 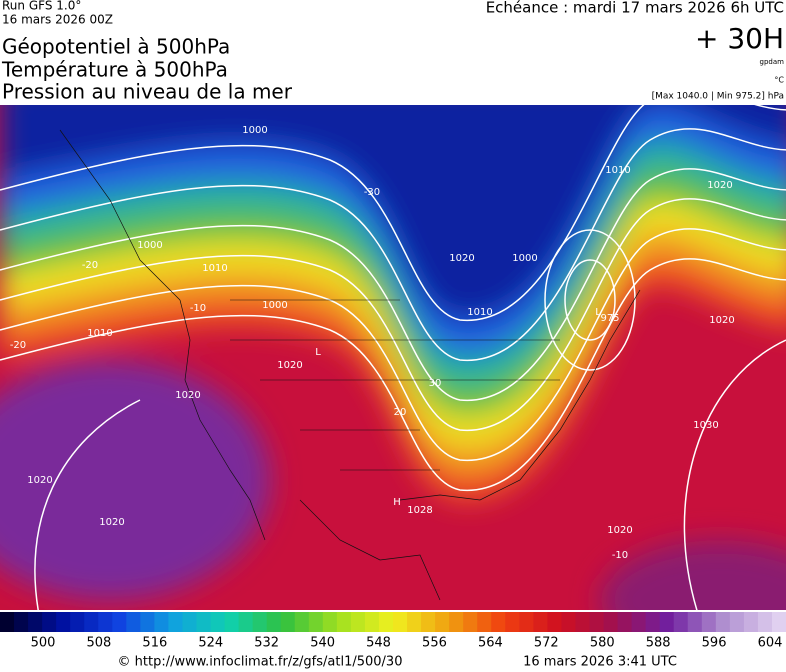 What do you see at coordinates (693, 575) in the screenshot?
I see `warm-blob` at bounding box center [693, 575].